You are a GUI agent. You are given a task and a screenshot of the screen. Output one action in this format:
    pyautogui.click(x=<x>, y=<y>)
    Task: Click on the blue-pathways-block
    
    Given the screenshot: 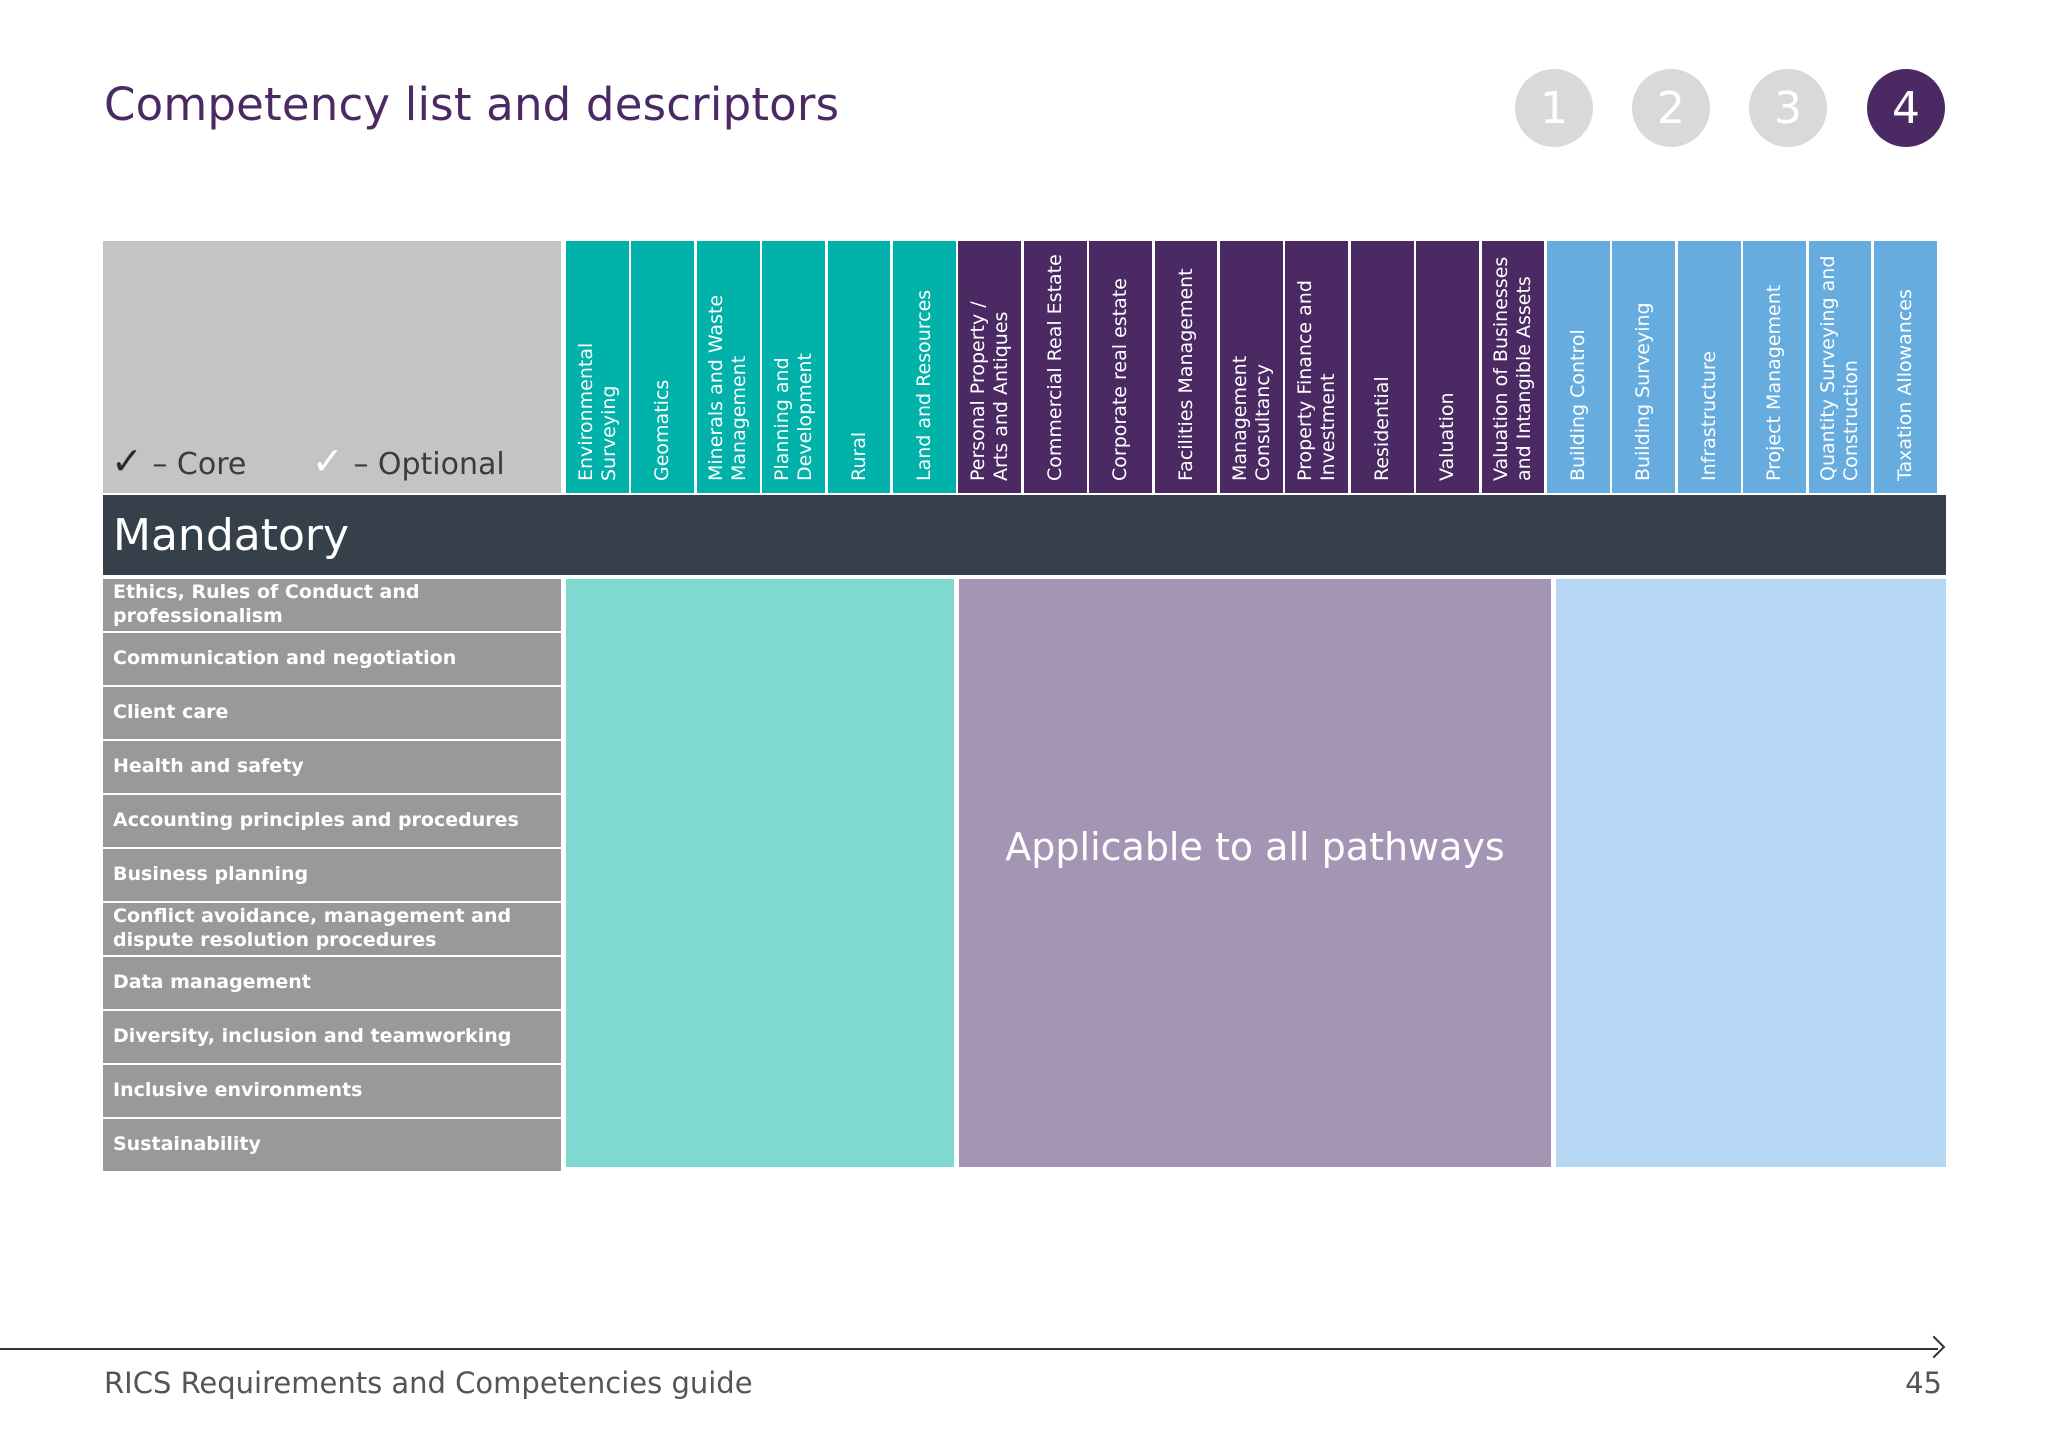 What is the action you would take?
    pyautogui.click(x=1751, y=873)
    